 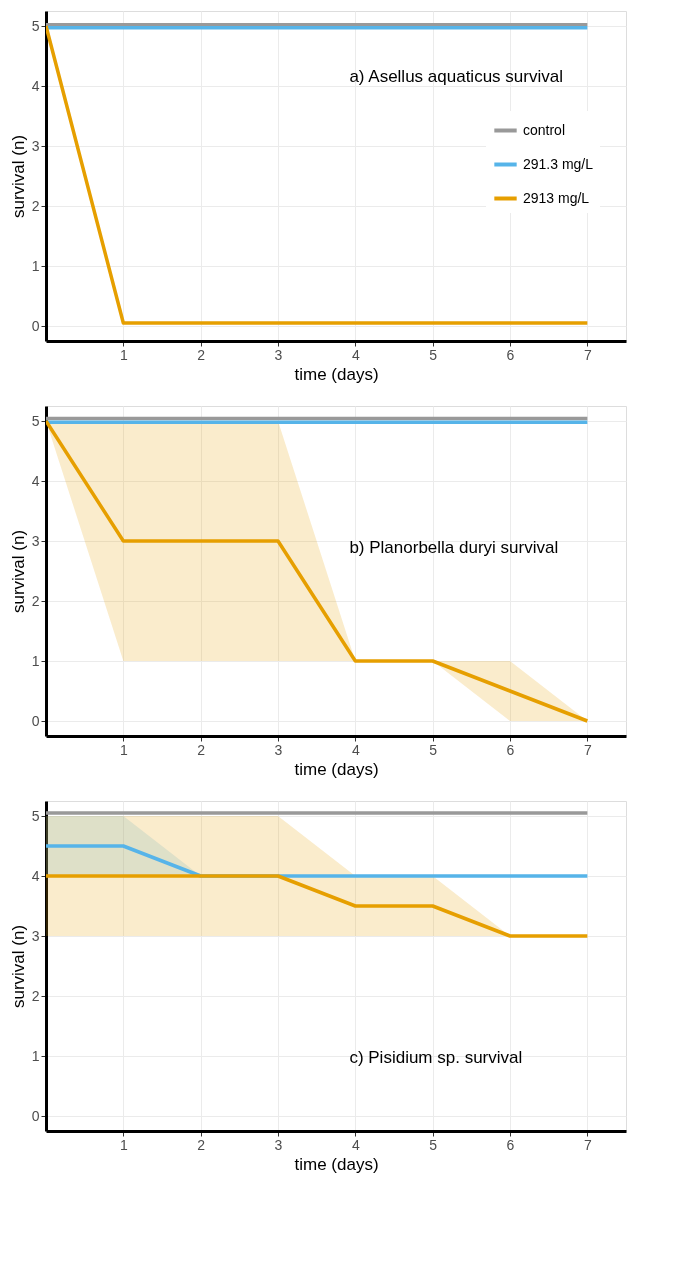 What do you see at coordinates (556, 197) in the screenshot?
I see `legend-label: 2913 mg/L` at bounding box center [556, 197].